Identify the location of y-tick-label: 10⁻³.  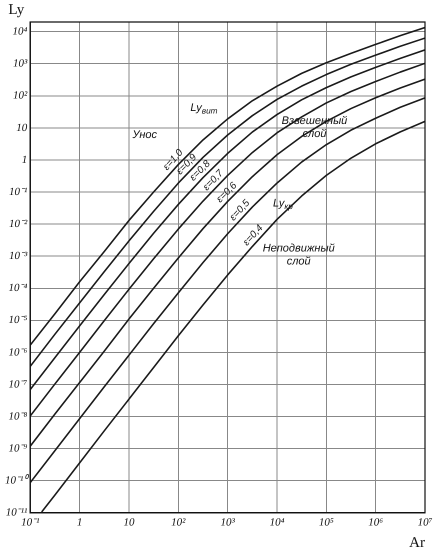
(18, 256).